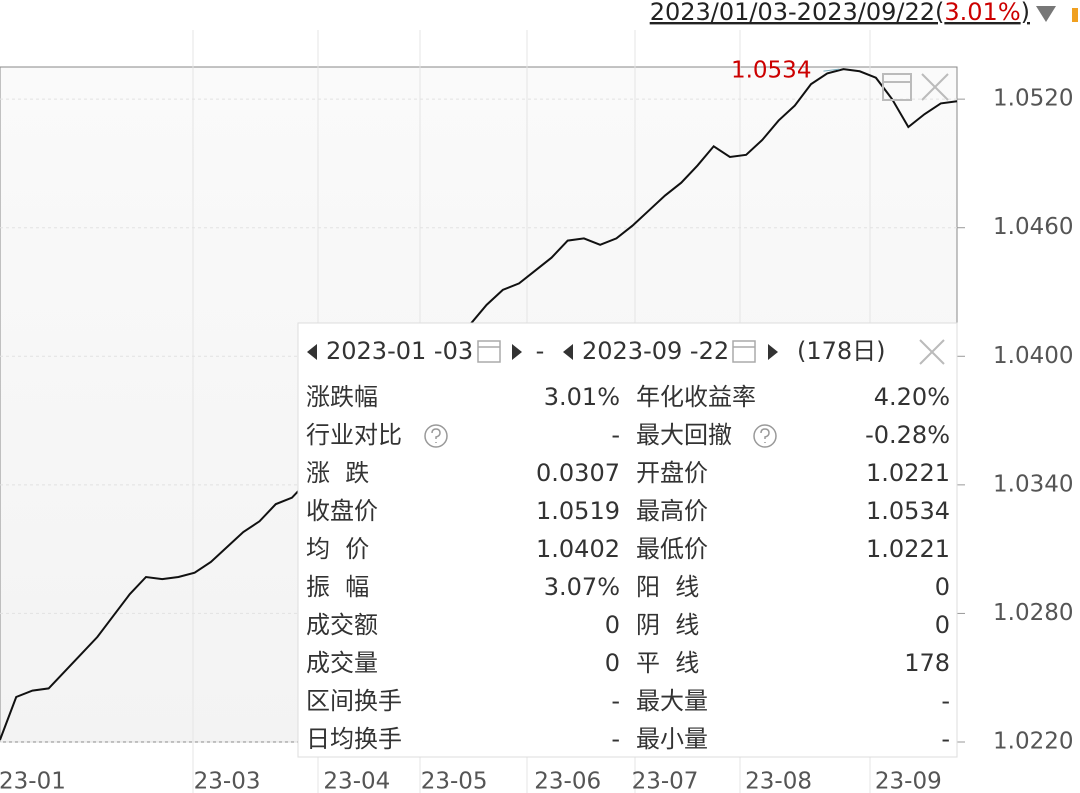 Image resolution: width=1080 pixels, height=793 pixels. Describe the element at coordinates (771, 71) in the screenshot. I see `max-label: 1.0534` at that location.